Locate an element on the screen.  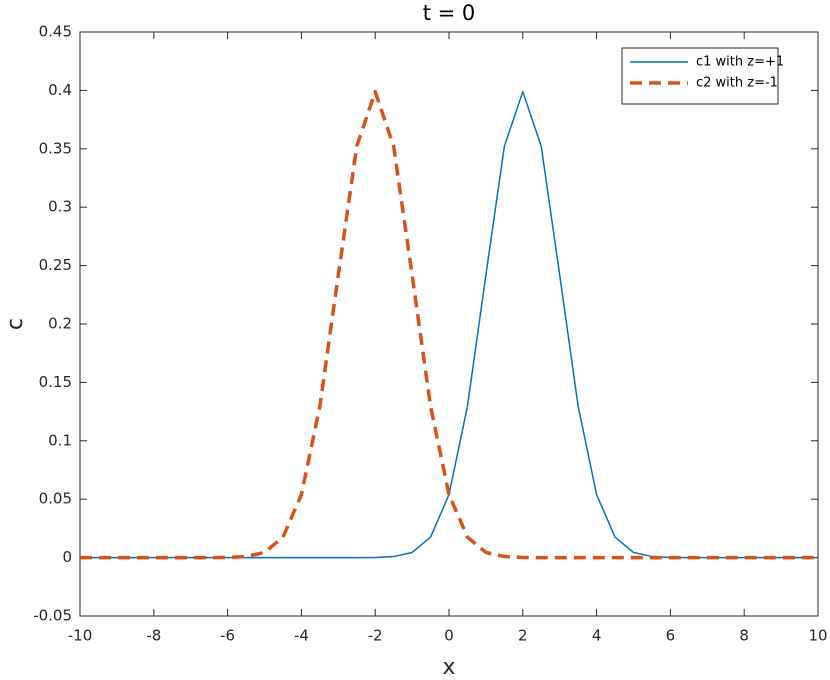
x-tick-label: 6 is located at coordinates (671, 636).